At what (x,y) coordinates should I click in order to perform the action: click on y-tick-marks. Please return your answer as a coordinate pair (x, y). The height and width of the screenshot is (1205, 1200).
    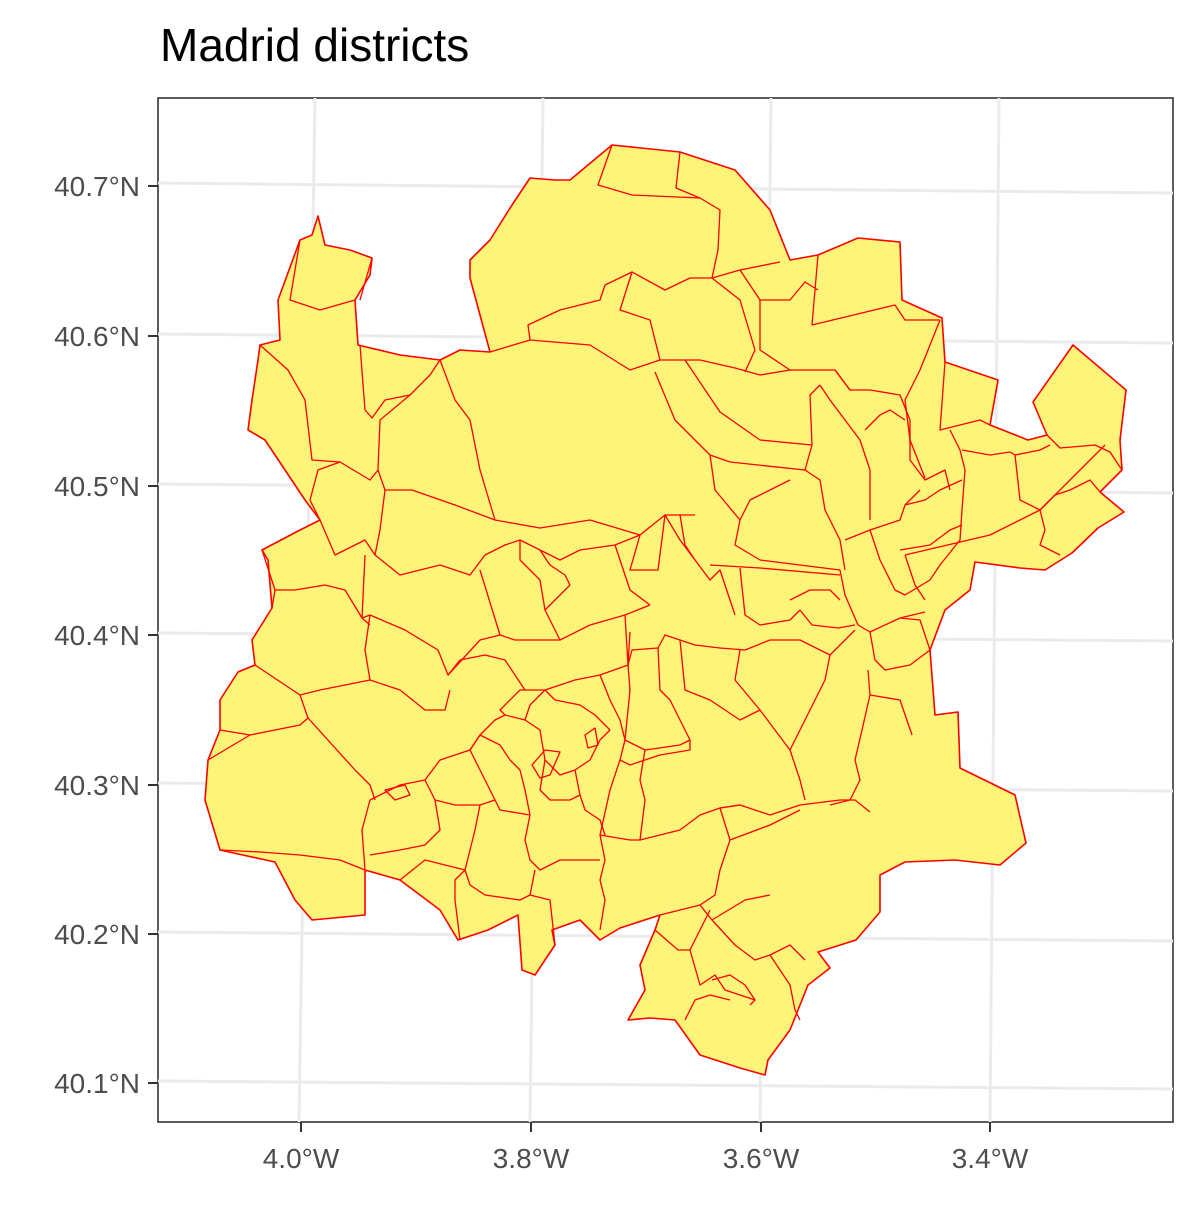
    Looking at the image, I should click on (153, 634).